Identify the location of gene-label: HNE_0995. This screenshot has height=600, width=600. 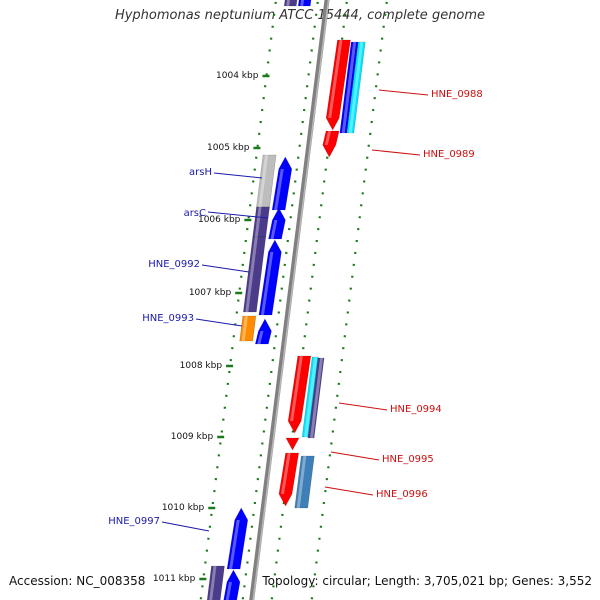
(408, 459).